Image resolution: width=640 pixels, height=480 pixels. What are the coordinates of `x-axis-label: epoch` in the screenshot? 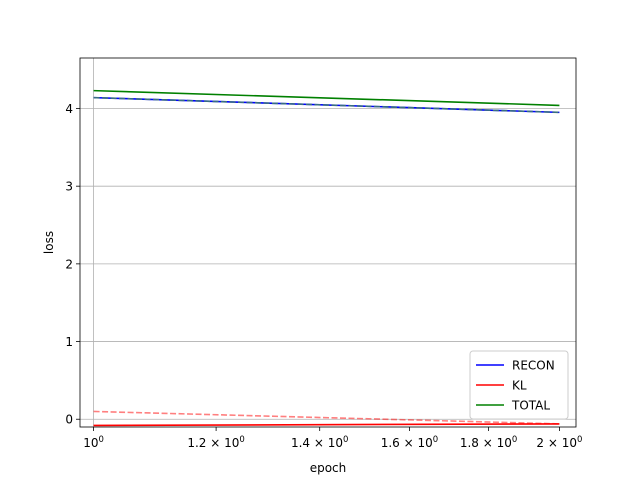 It's located at (328, 468).